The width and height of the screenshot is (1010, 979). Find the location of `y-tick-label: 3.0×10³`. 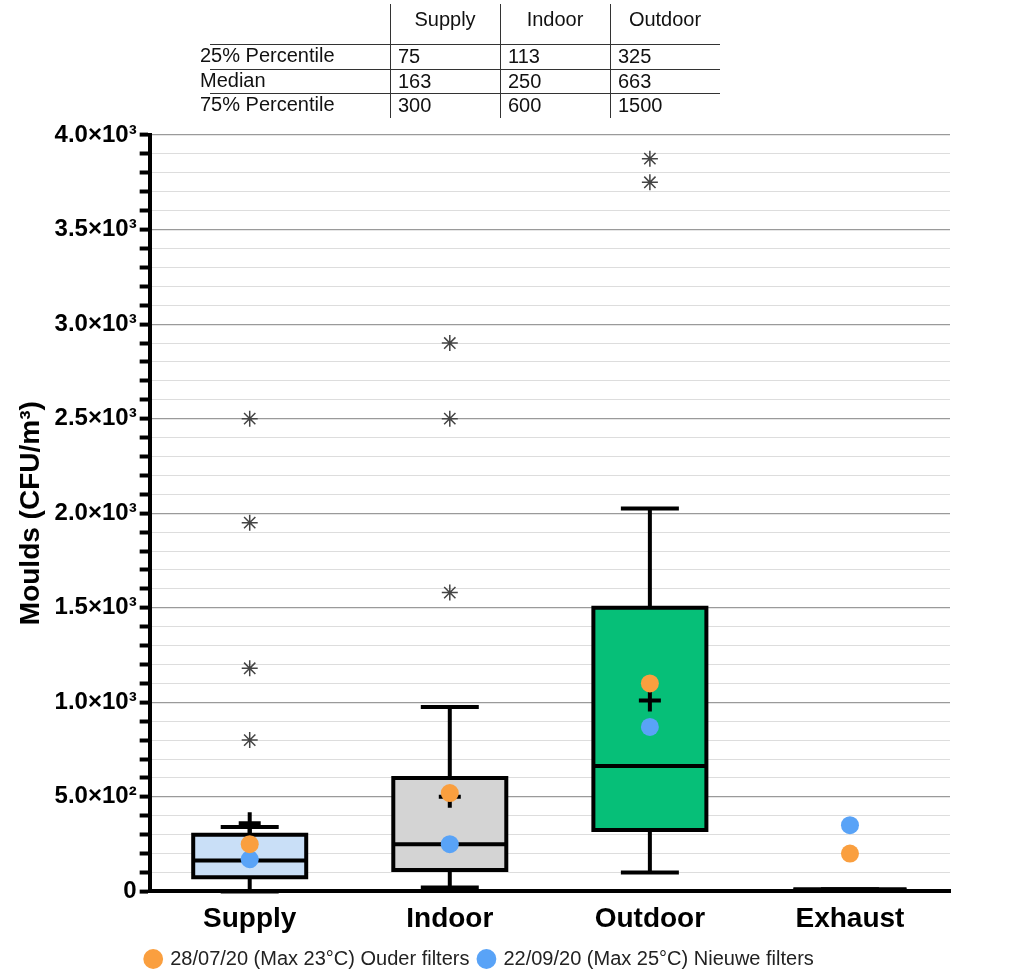

y-tick-label: 3.0×10³ is located at coordinates (95, 322).